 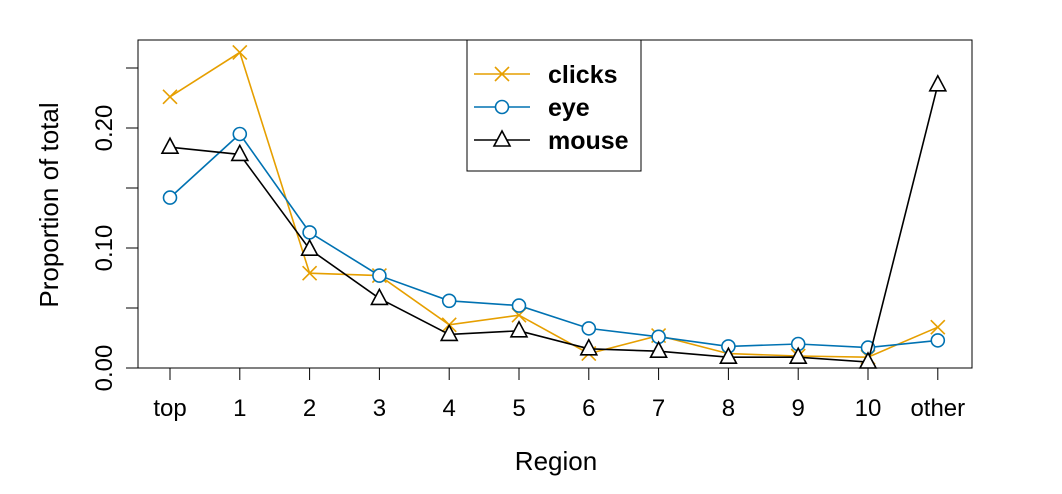 I want to click on x-tick-label: 4, so click(x=449, y=408).